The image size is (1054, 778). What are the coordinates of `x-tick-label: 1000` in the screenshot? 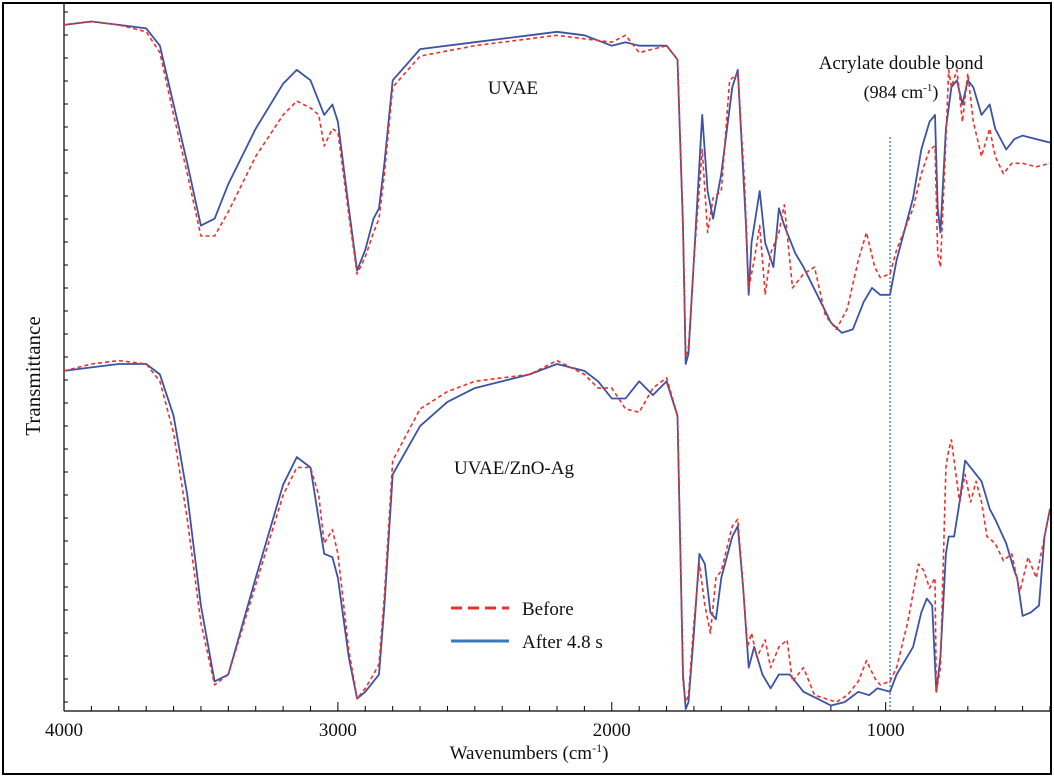 It's located at (886, 730).